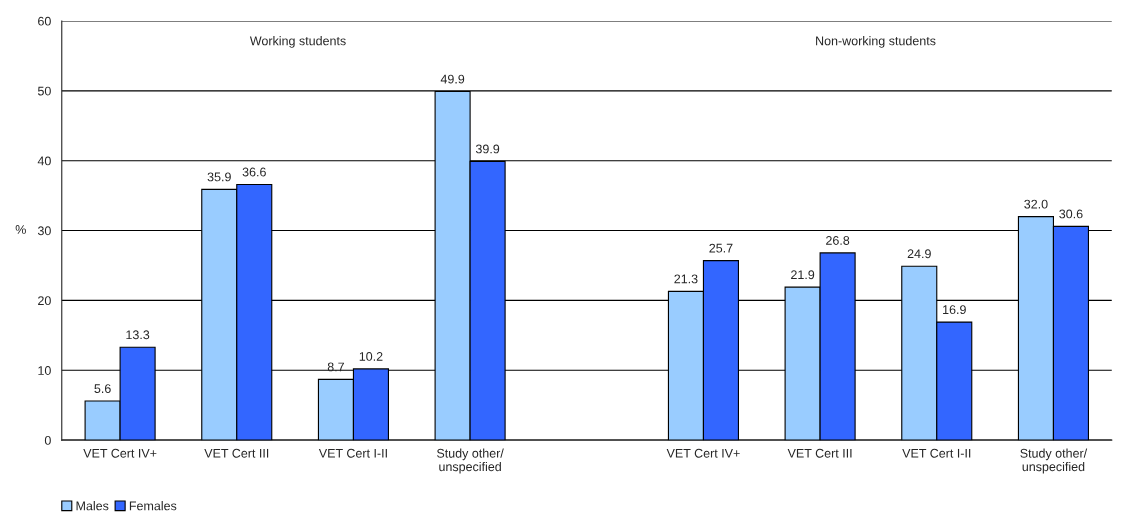 This screenshot has height=524, width=1123. Describe the element at coordinates (335, 367) in the screenshot. I see `data-label: 8.7` at that location.